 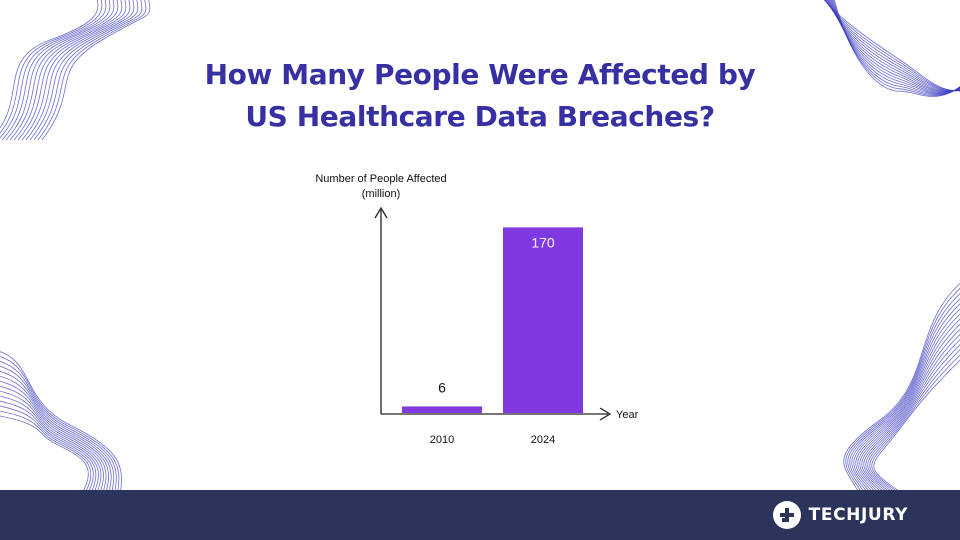 I want to click on x-tick-label-2010: 2010, so click(x=442, y=440).